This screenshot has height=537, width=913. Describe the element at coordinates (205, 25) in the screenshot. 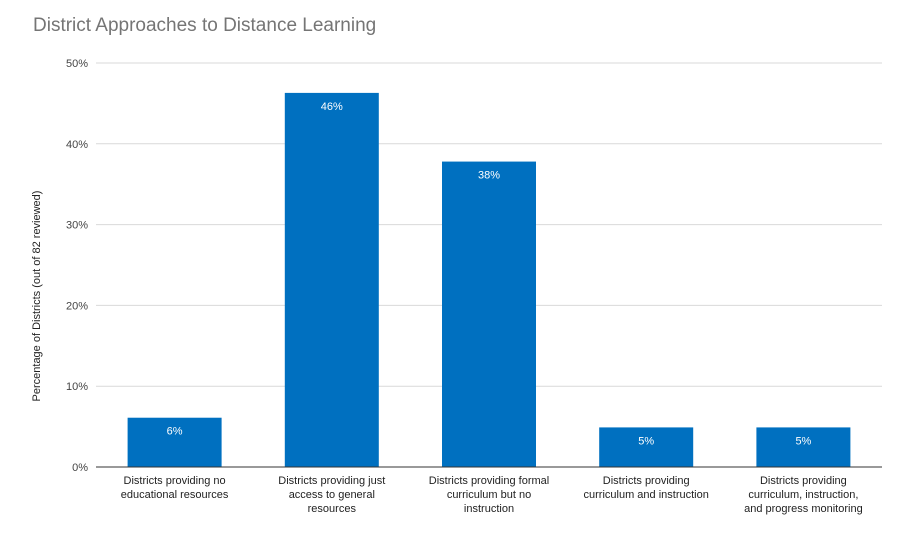

I see `chart-title: District Approaches to Distance Learning` at that location.